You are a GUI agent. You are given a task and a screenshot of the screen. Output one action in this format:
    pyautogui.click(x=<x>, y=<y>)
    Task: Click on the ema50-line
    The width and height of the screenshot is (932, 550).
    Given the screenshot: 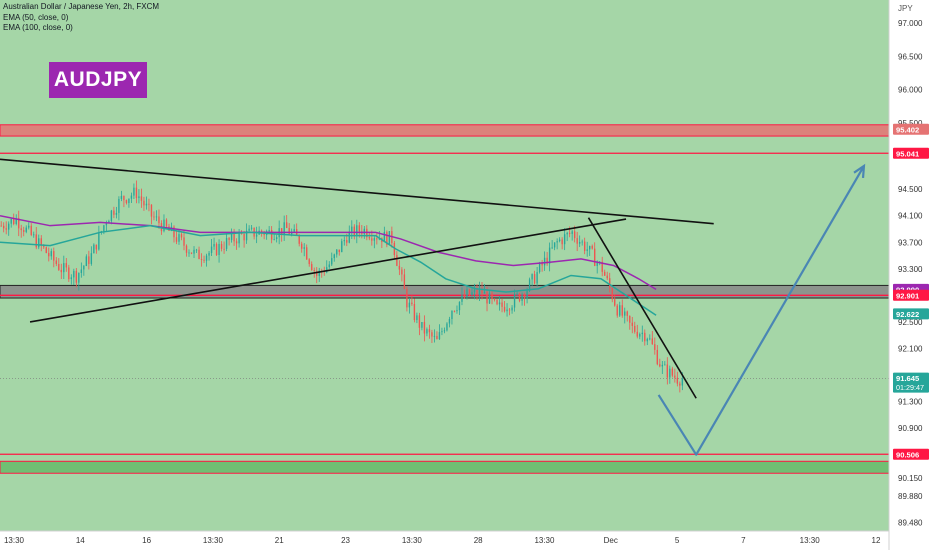 What is the action you would take?
    pyautogui.click(x=328, y=270)
    